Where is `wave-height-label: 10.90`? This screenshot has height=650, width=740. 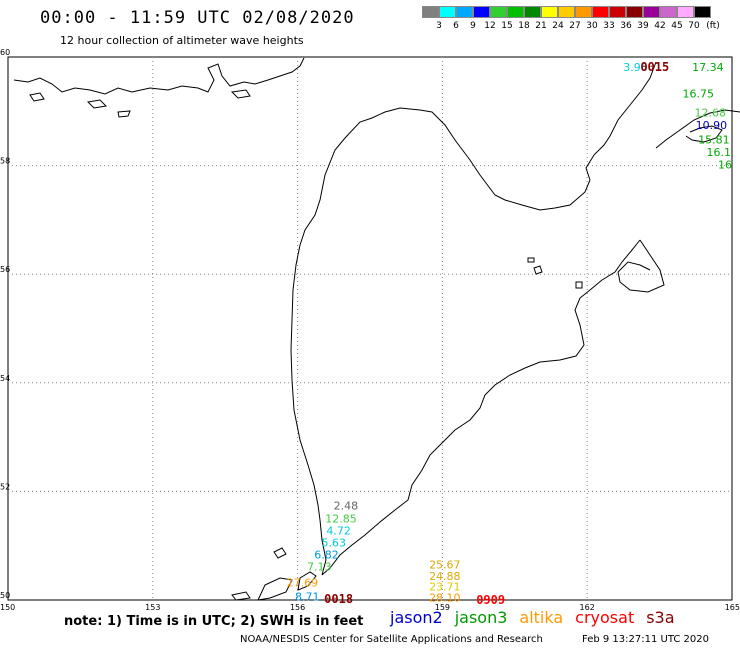
wave-height-label: 10.90 is located at coordinates (712, 125).